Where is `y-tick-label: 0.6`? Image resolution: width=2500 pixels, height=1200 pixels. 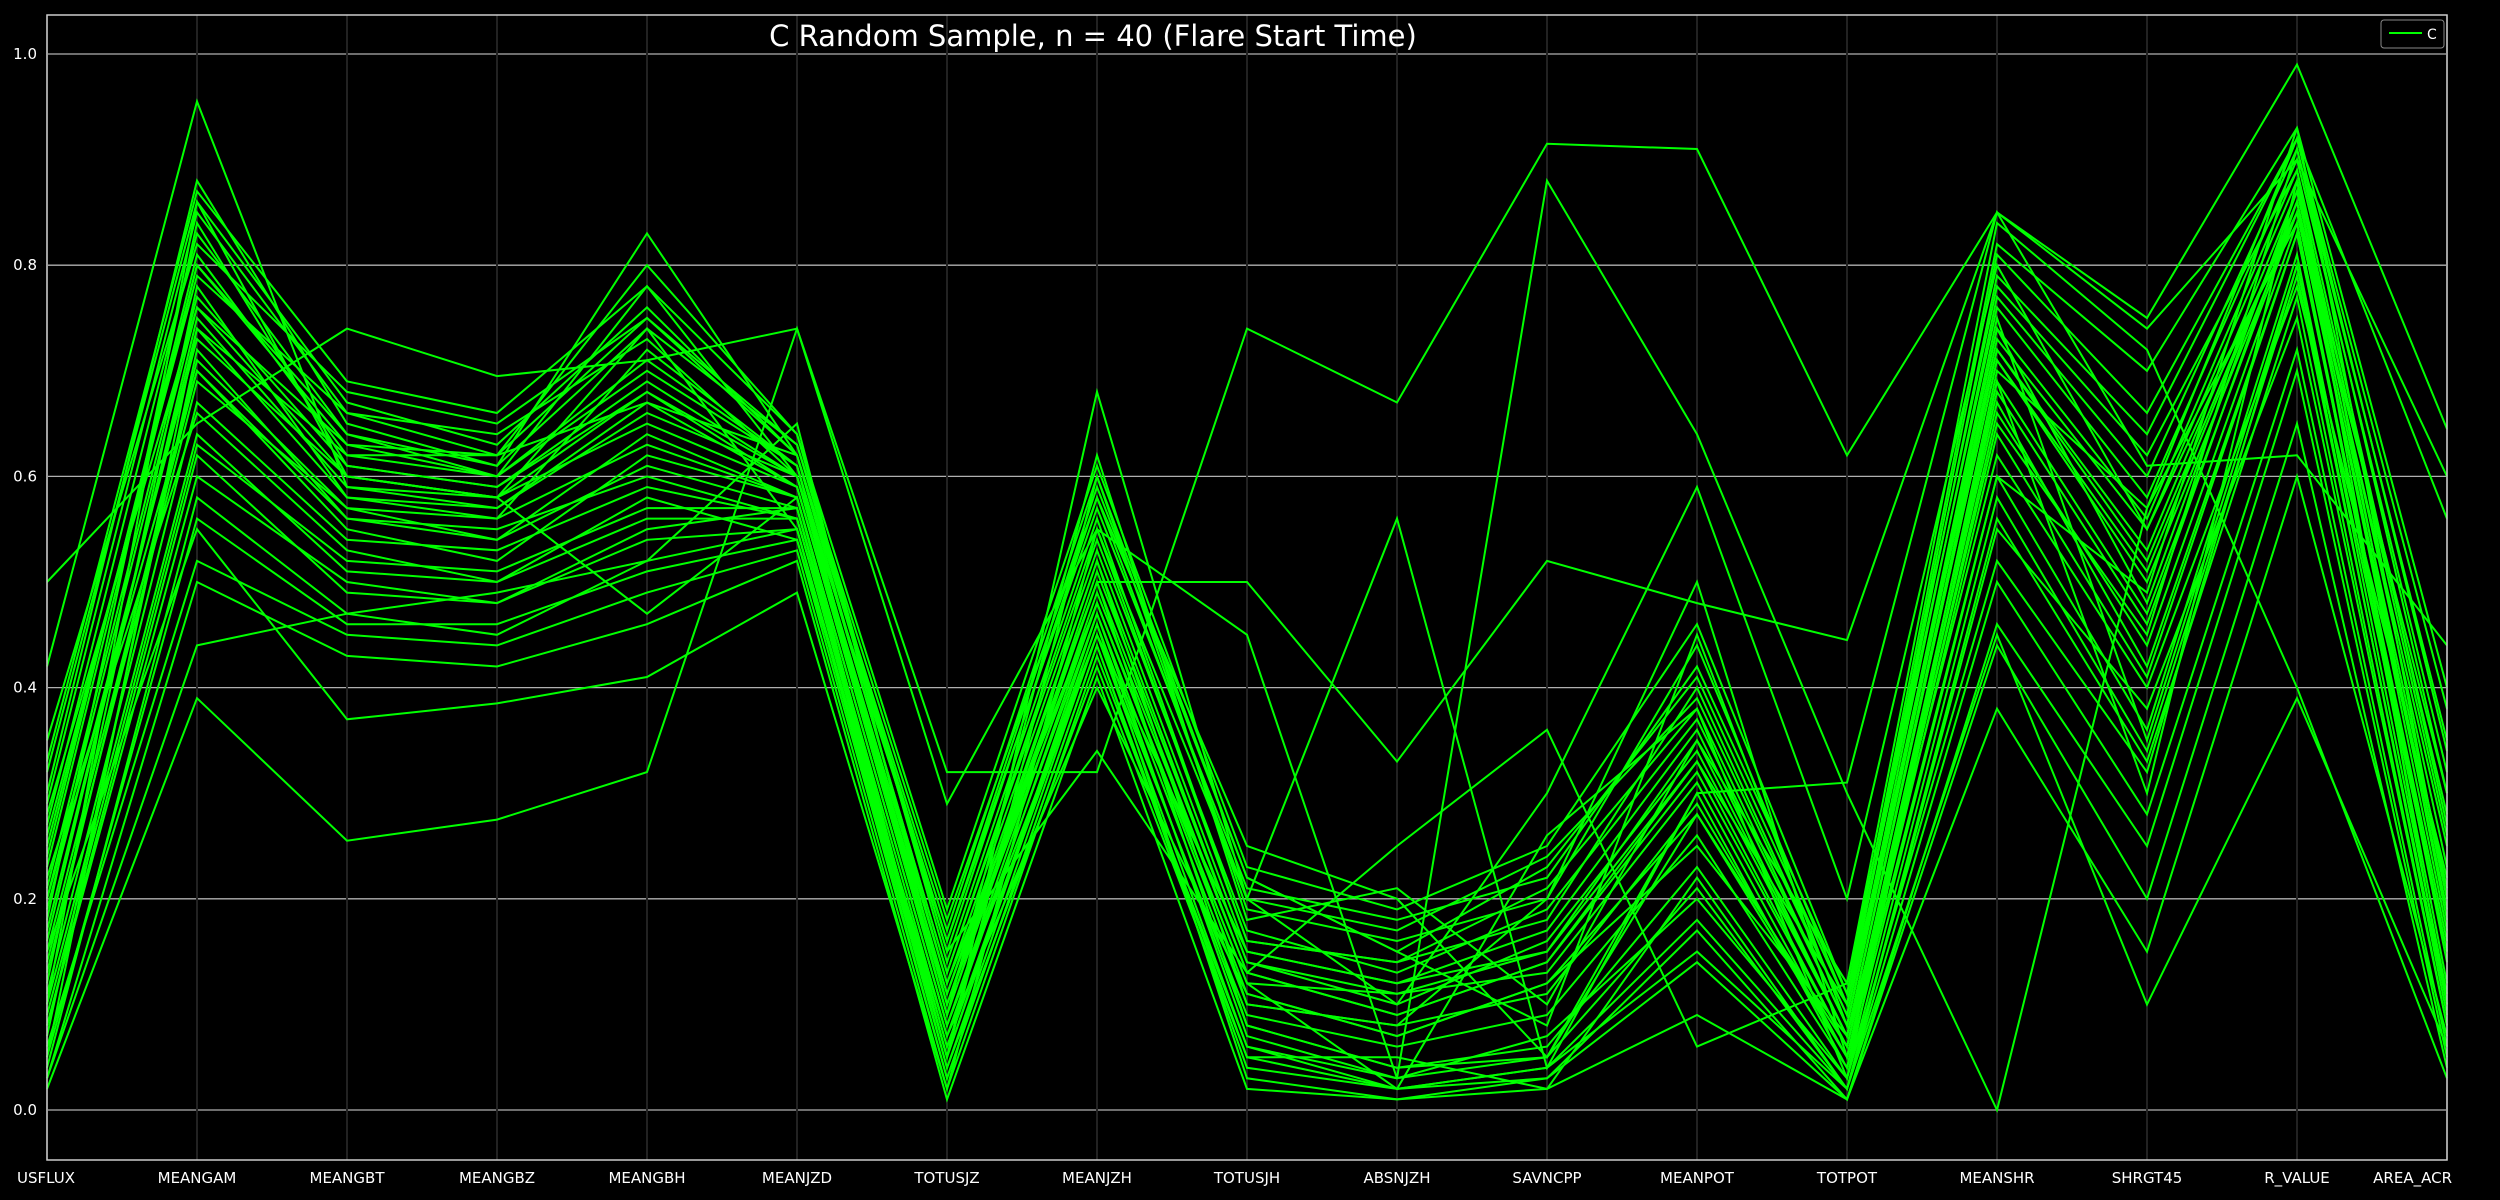
y-tick-label: 0.6 is located at coordinates (25, 476).